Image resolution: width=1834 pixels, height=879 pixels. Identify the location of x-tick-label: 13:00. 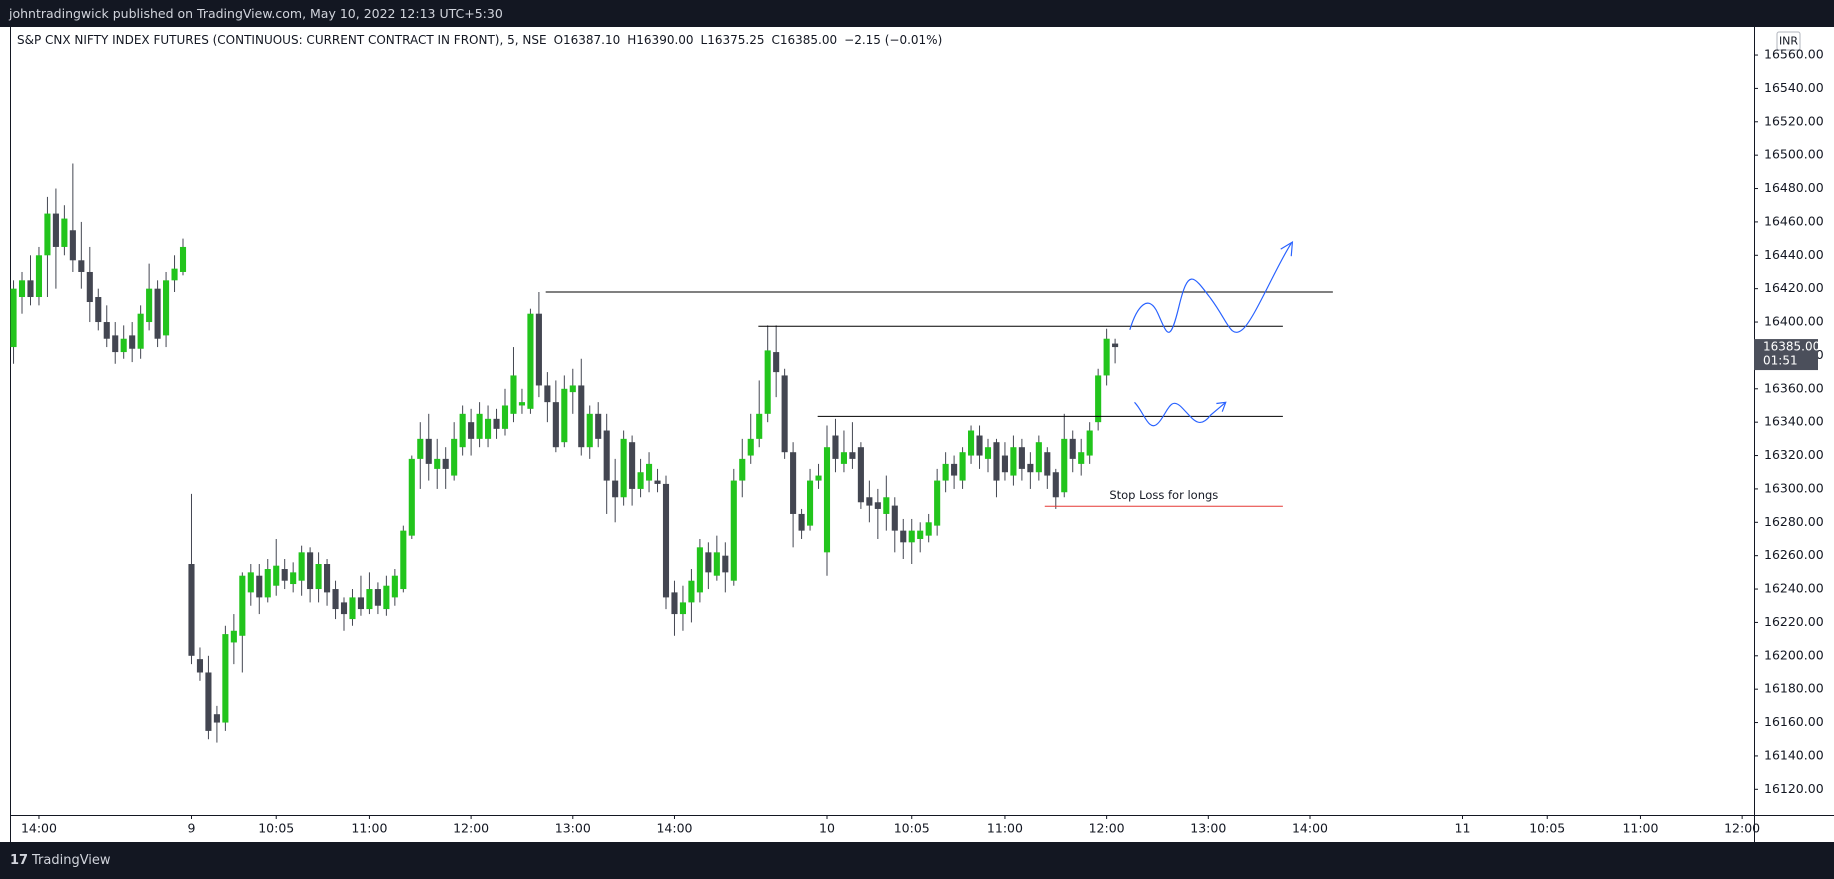
(573, 828).